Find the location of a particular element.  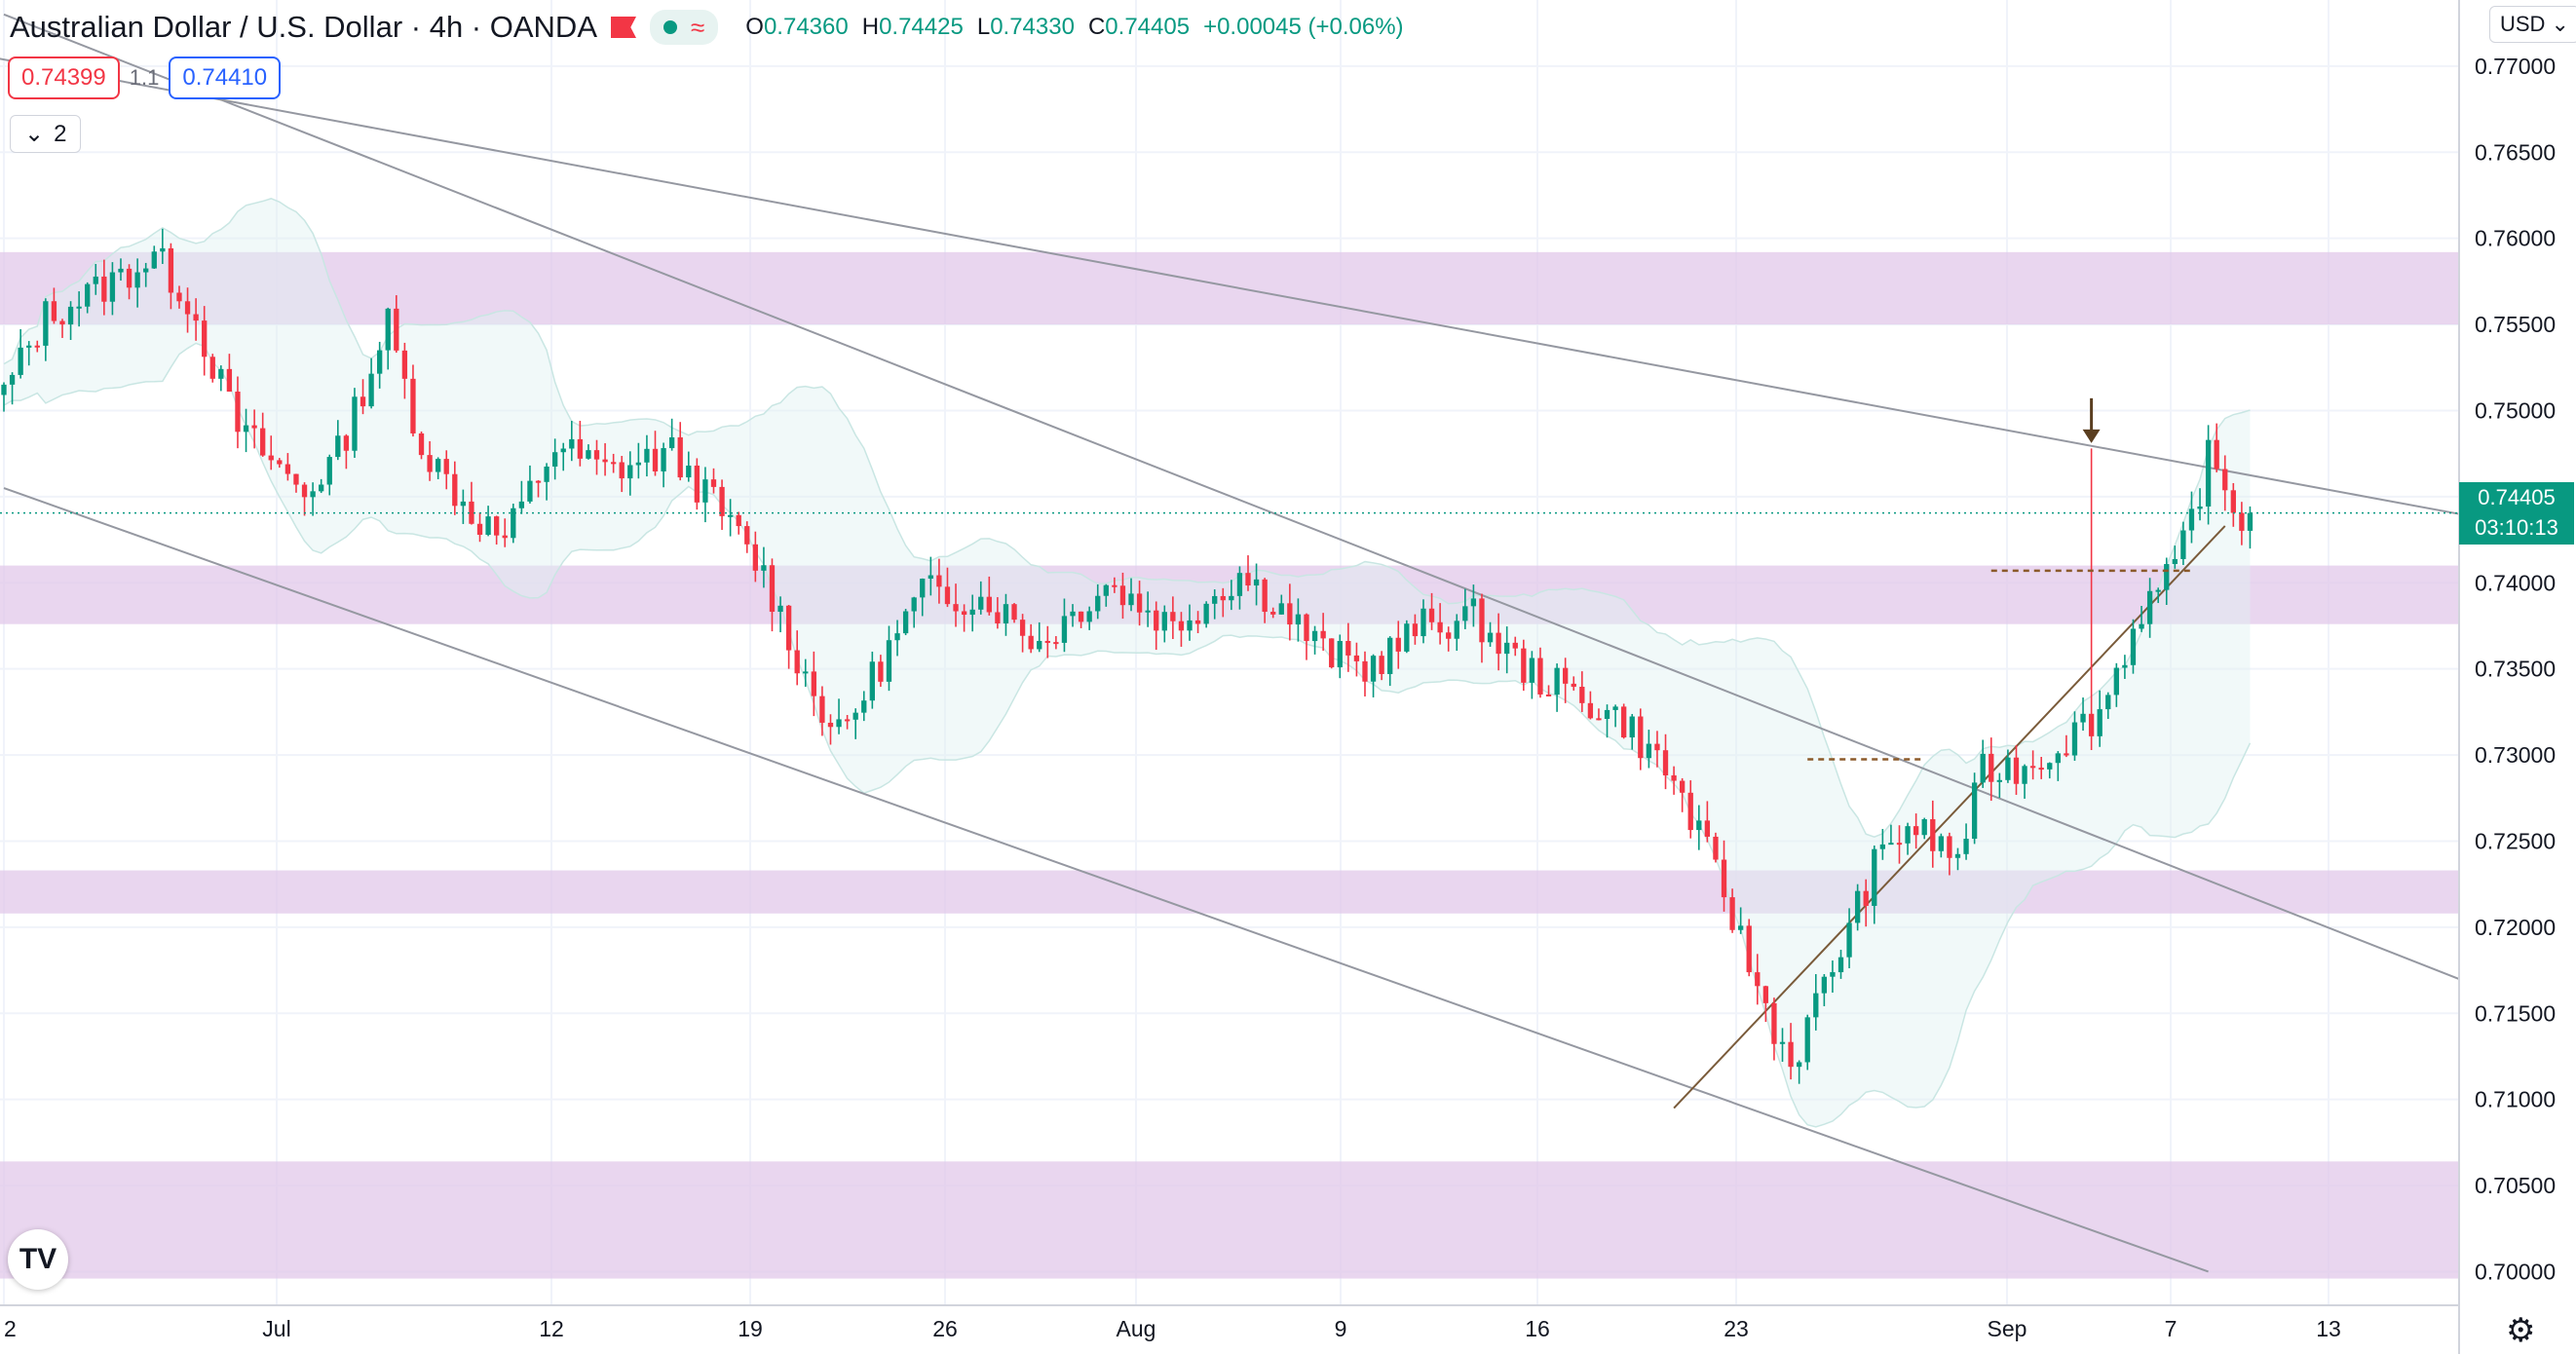

symbol-name: Australian Dollar / U.S. Dollar is located at coordinates (206, 27).